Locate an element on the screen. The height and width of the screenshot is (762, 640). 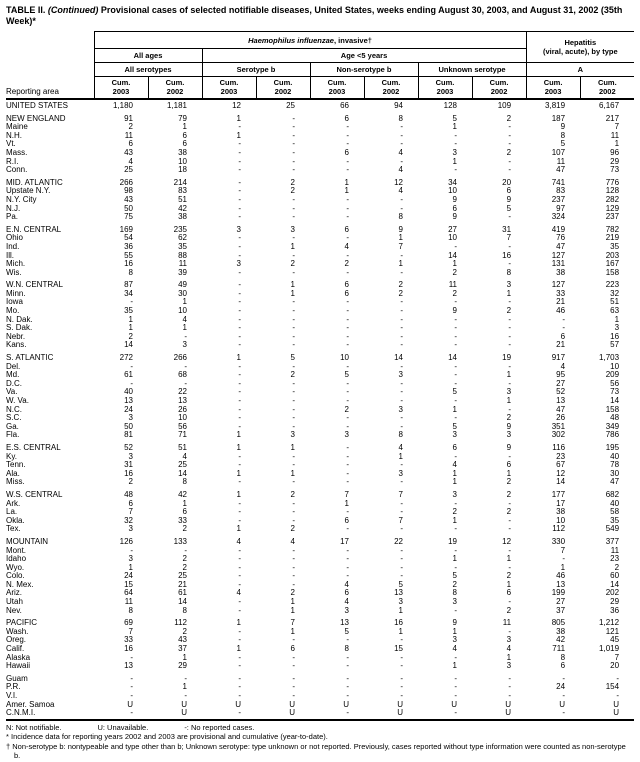
haemophilus-header: Haemophilus influenzae, invasive† is located at coordinates (310, 40).